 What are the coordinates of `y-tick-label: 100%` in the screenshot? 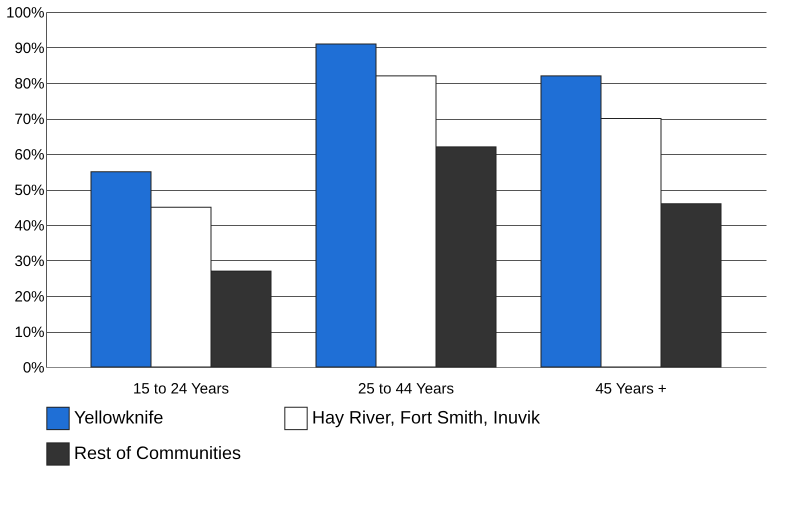 It's located at (25, 13).